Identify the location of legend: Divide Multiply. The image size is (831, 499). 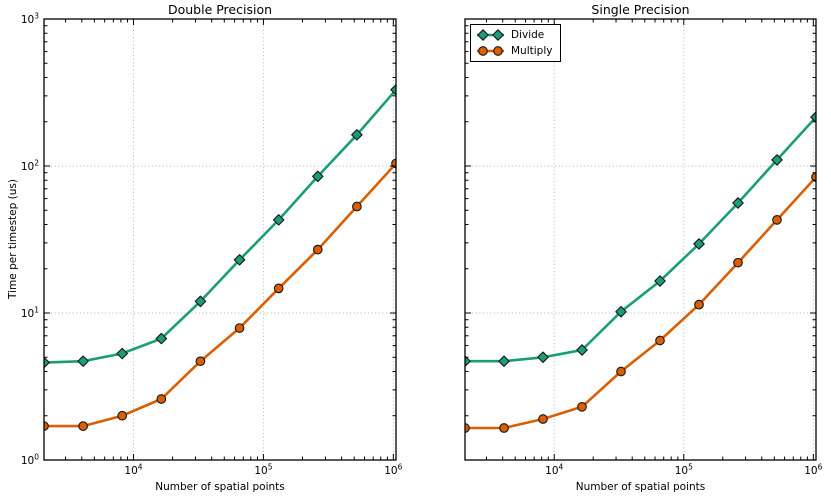
(516, 43).